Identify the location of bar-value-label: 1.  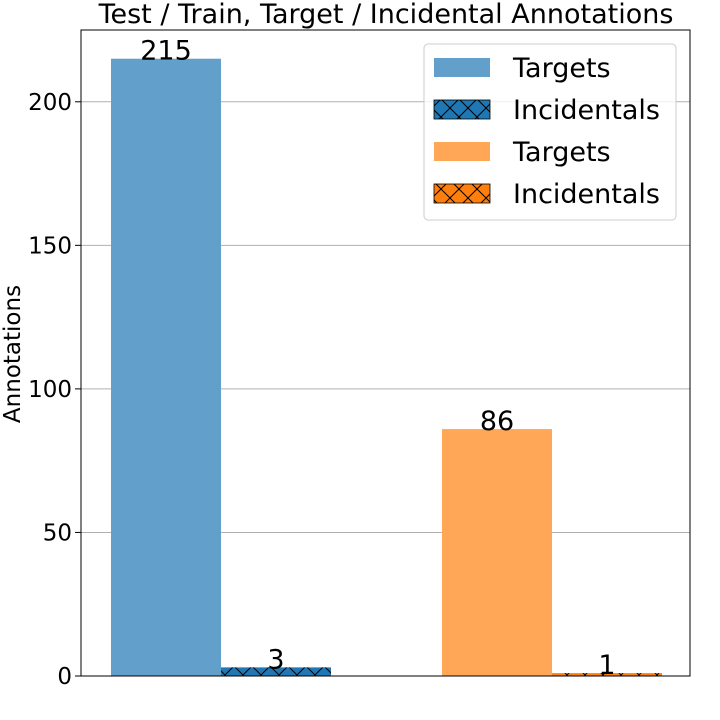
(606, 665).